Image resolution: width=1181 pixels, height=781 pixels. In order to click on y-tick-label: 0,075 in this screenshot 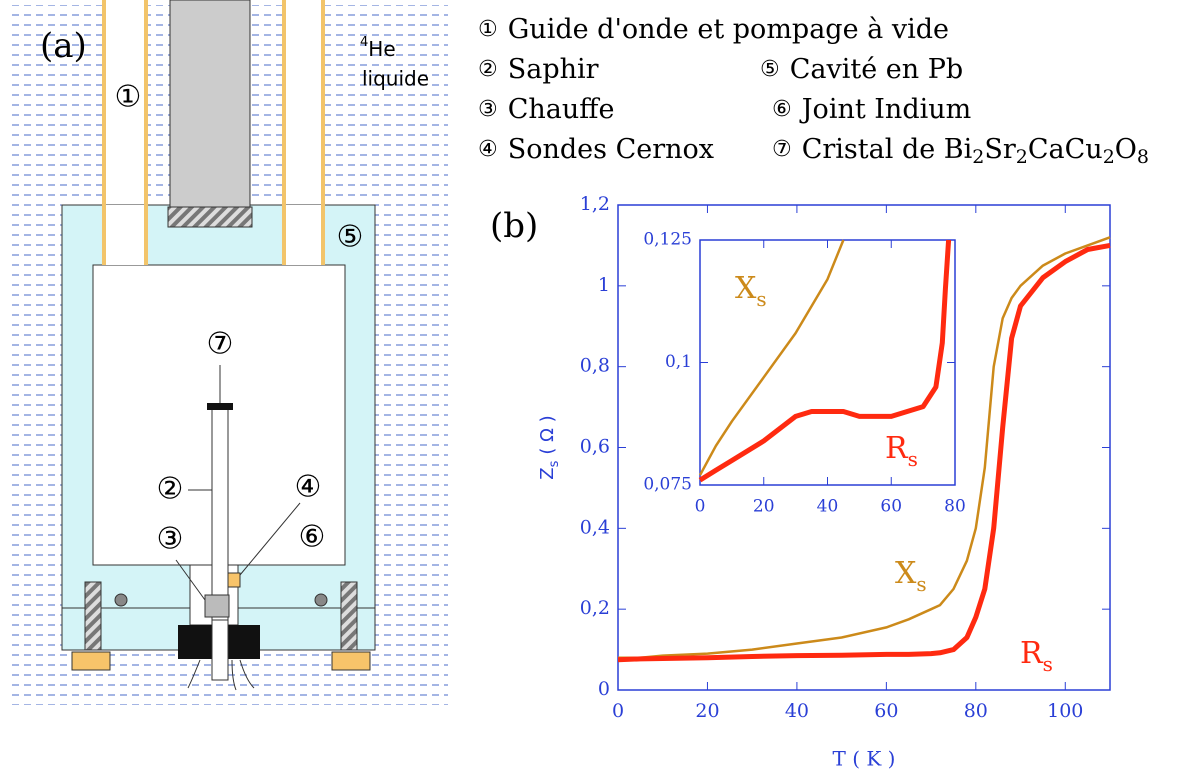, I will do `click(667, 485)`.